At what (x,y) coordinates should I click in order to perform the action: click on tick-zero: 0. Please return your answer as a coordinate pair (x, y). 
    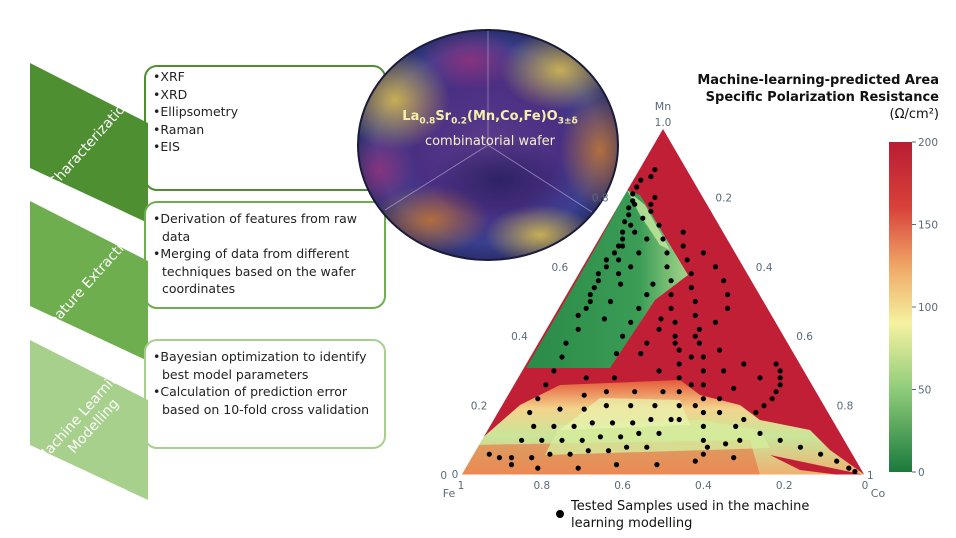
    Looking at the image, I should click on (455, 475).